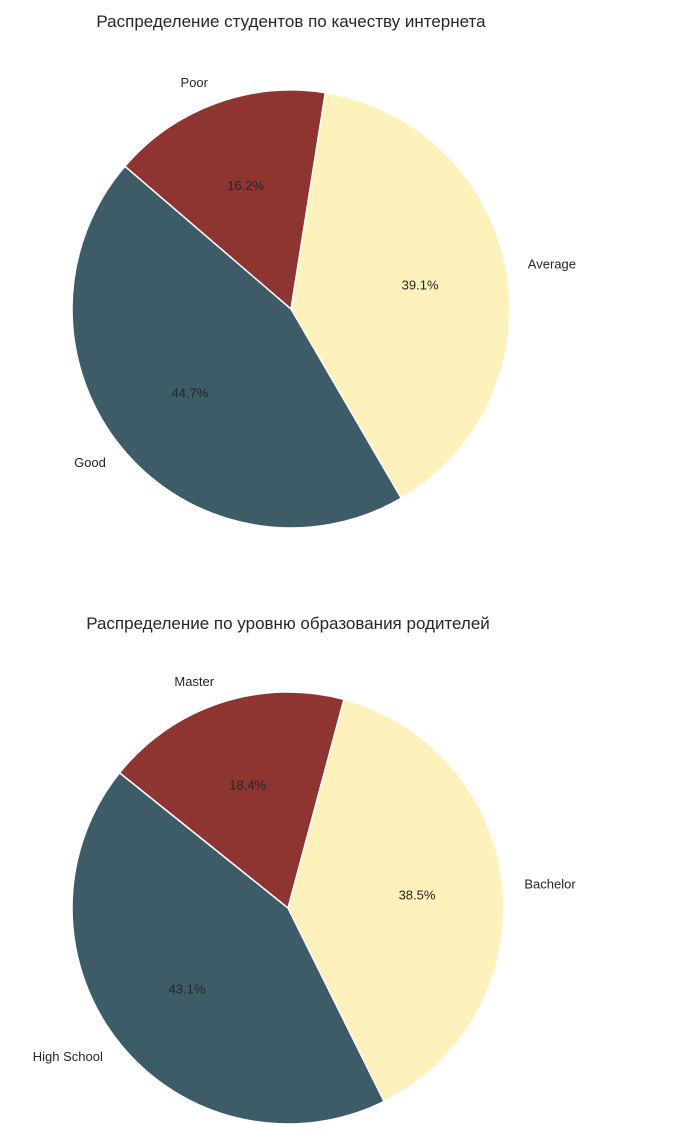 The image size is (698, 1144). I want to click on percent-label-bachelor: 38.5%, so click(417, 895).